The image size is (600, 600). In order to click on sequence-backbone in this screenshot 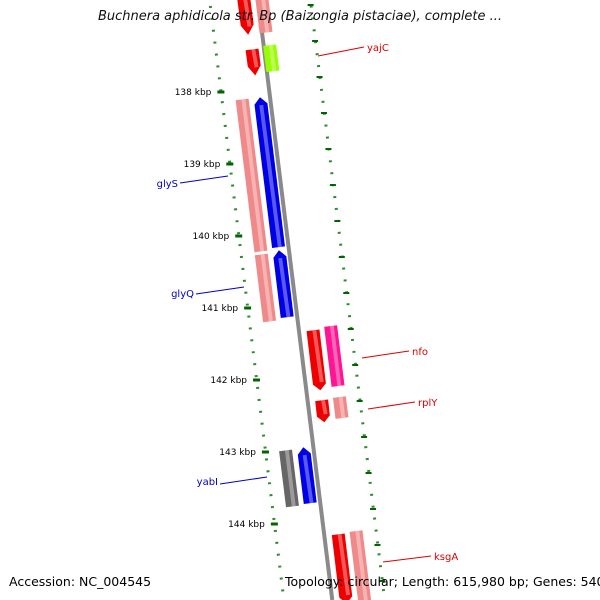, I will do `click(295, 300)`.